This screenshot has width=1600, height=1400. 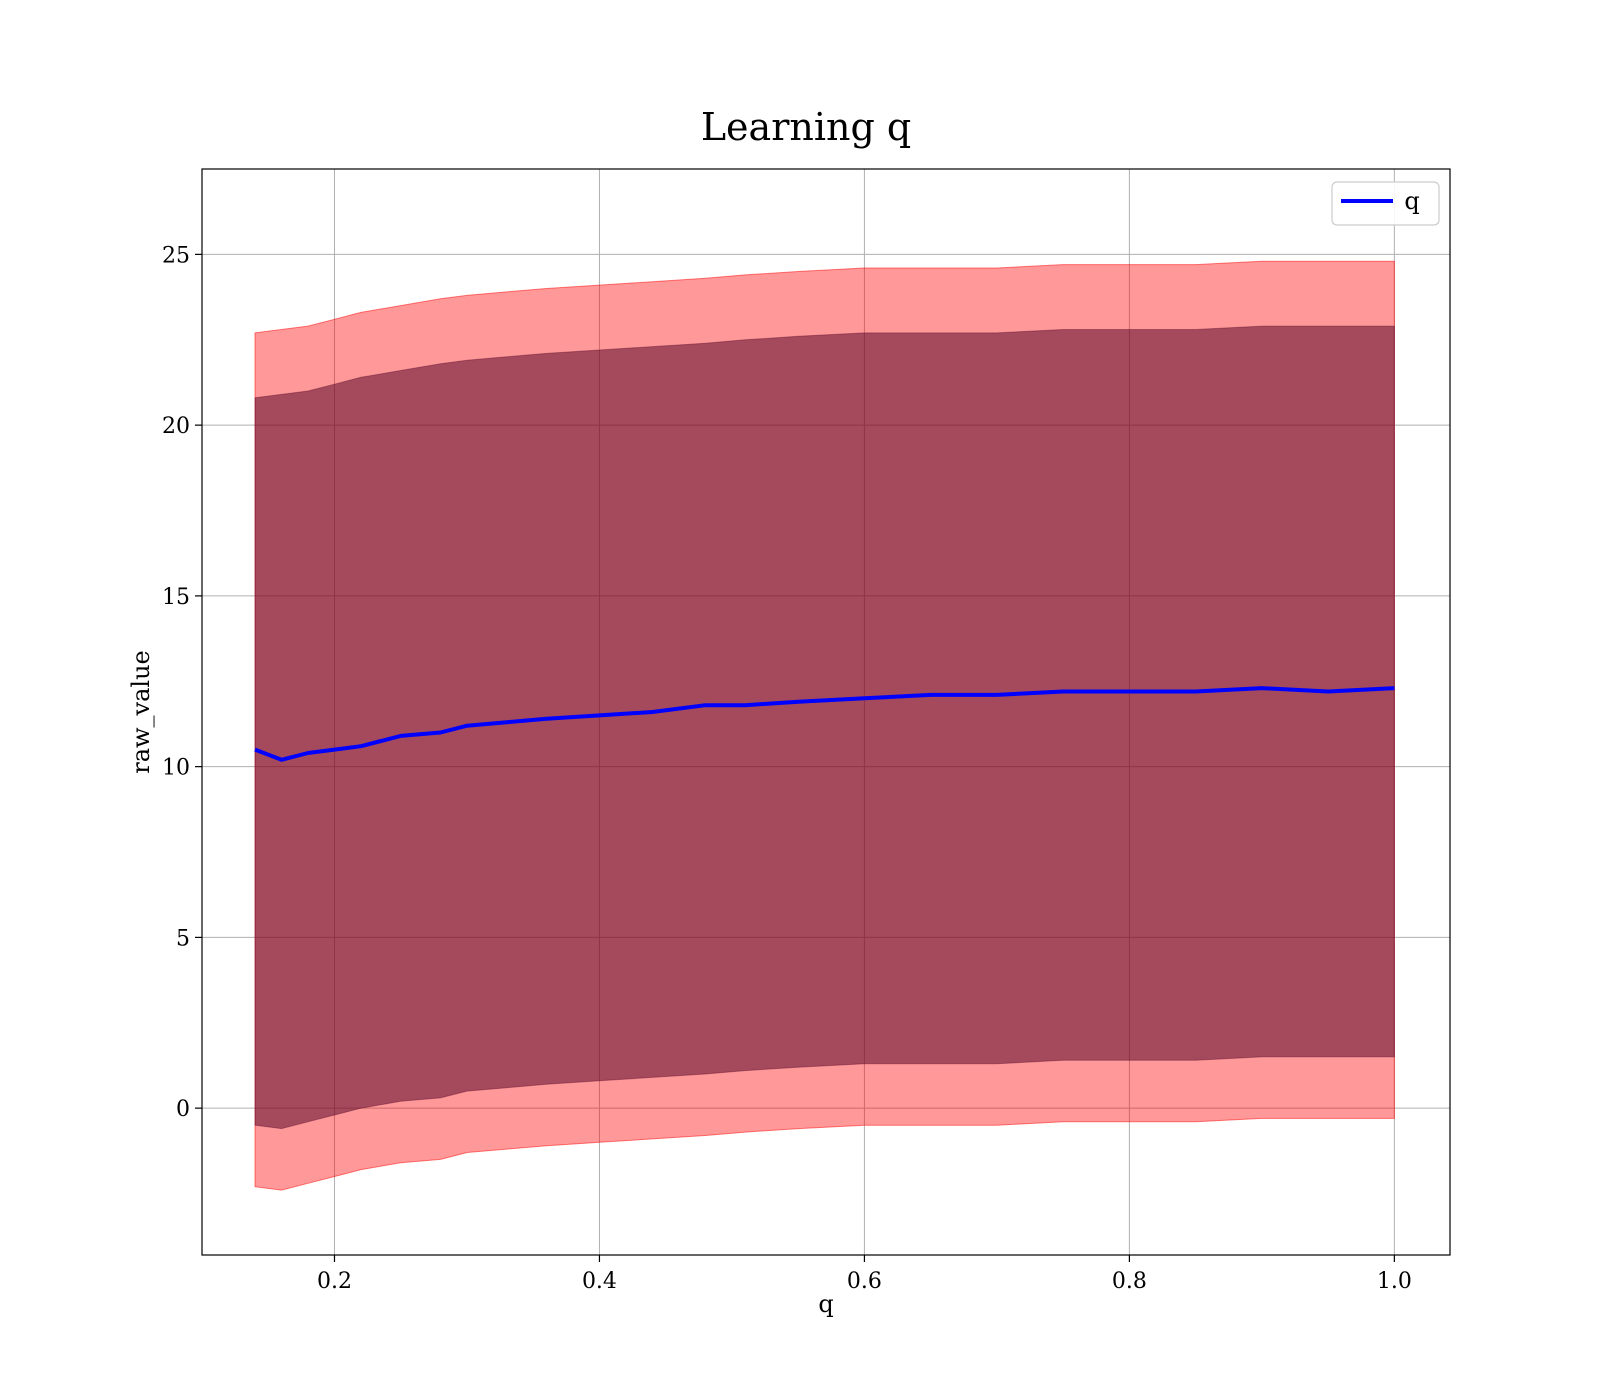 What do you see at coordinates (599, 1281) in the screenshot?
I see `x-tick-label: 0.4` at bounding box center [599, 1281].